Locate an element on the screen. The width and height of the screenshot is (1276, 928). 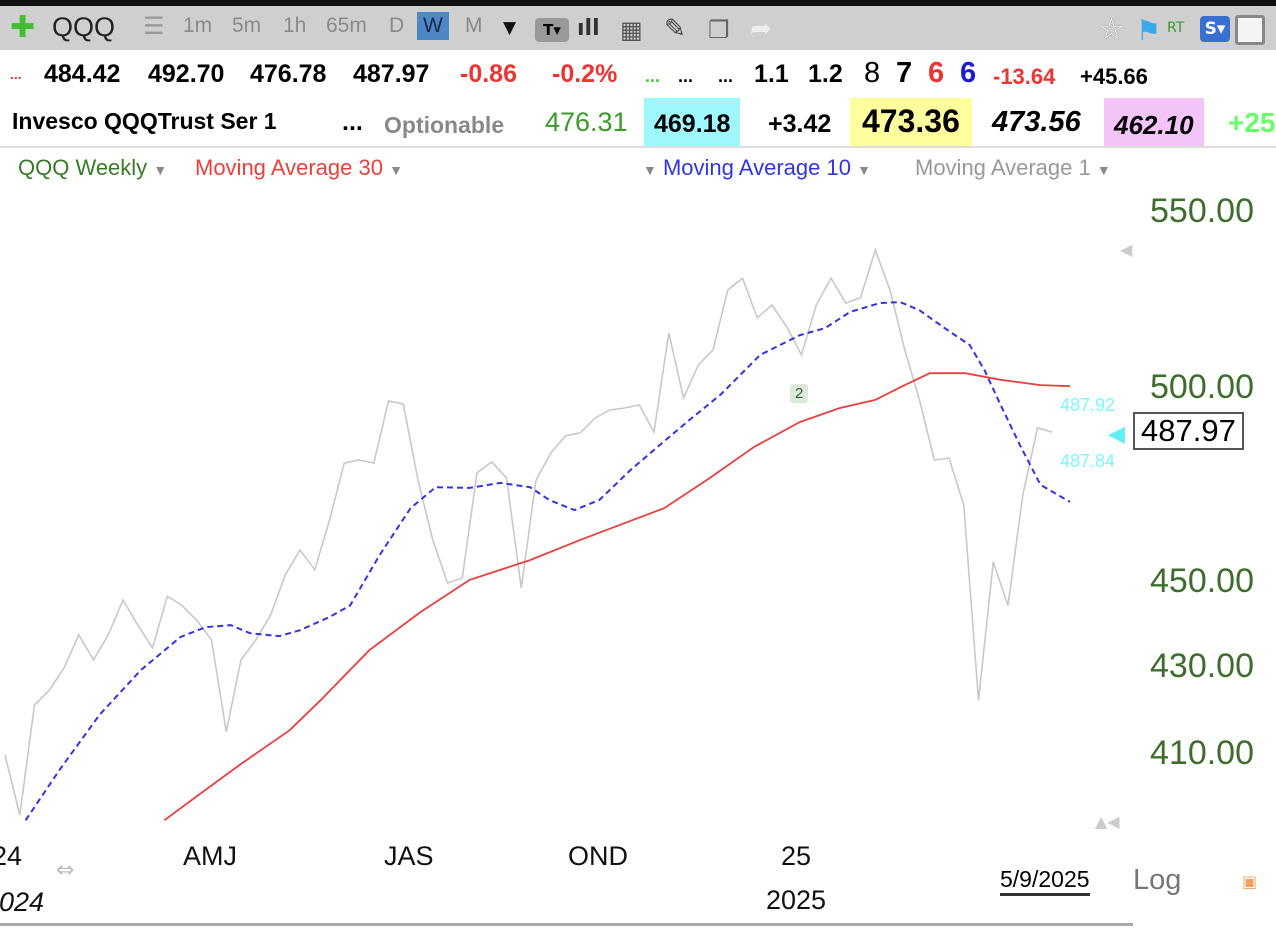
log-scale-toggle: Log is located at coordinates (1157, 880).